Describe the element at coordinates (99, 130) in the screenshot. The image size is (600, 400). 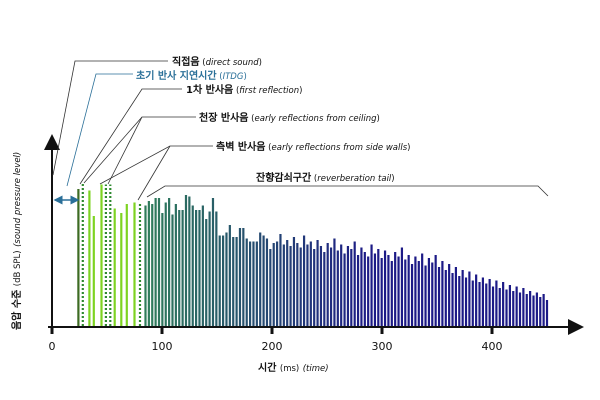
I see `leader-itdg` at that location.